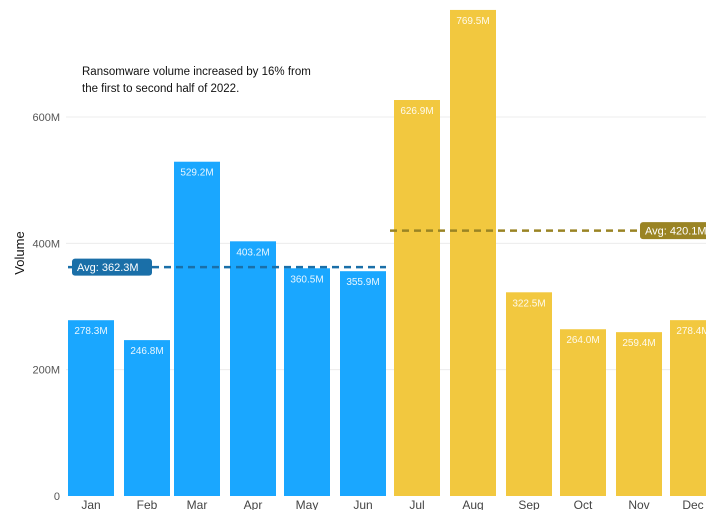  Describe the element at coordinates (416, 111) in the screenshot. I see `data-label: 626.9M` at that location.